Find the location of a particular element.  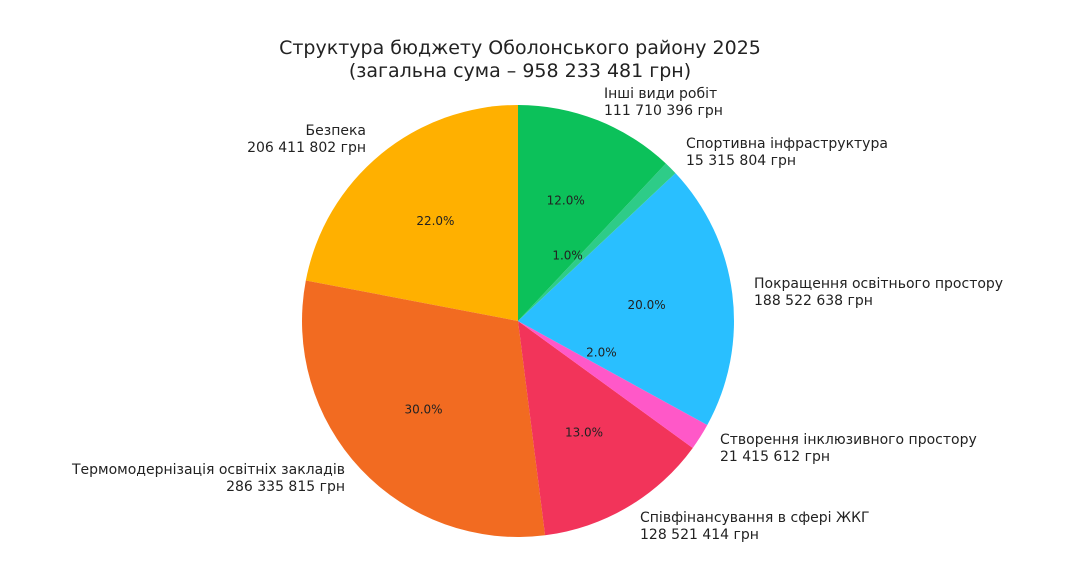

slice-percent-label: 2.0% is located at coordinates (601, 352).